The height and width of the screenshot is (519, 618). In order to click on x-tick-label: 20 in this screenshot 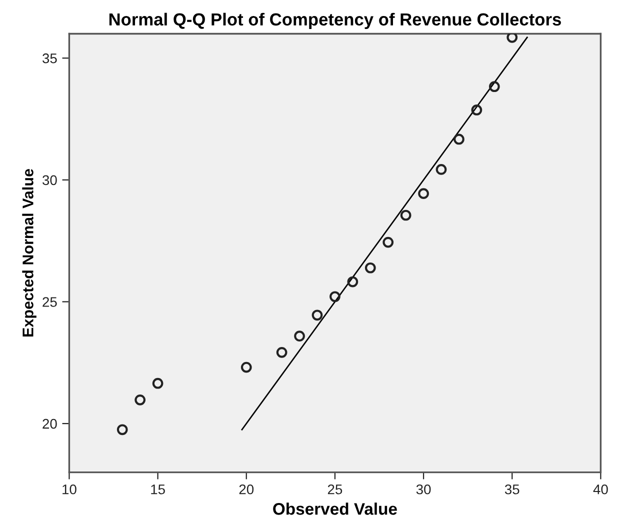, I will do `click(246, 489)`.